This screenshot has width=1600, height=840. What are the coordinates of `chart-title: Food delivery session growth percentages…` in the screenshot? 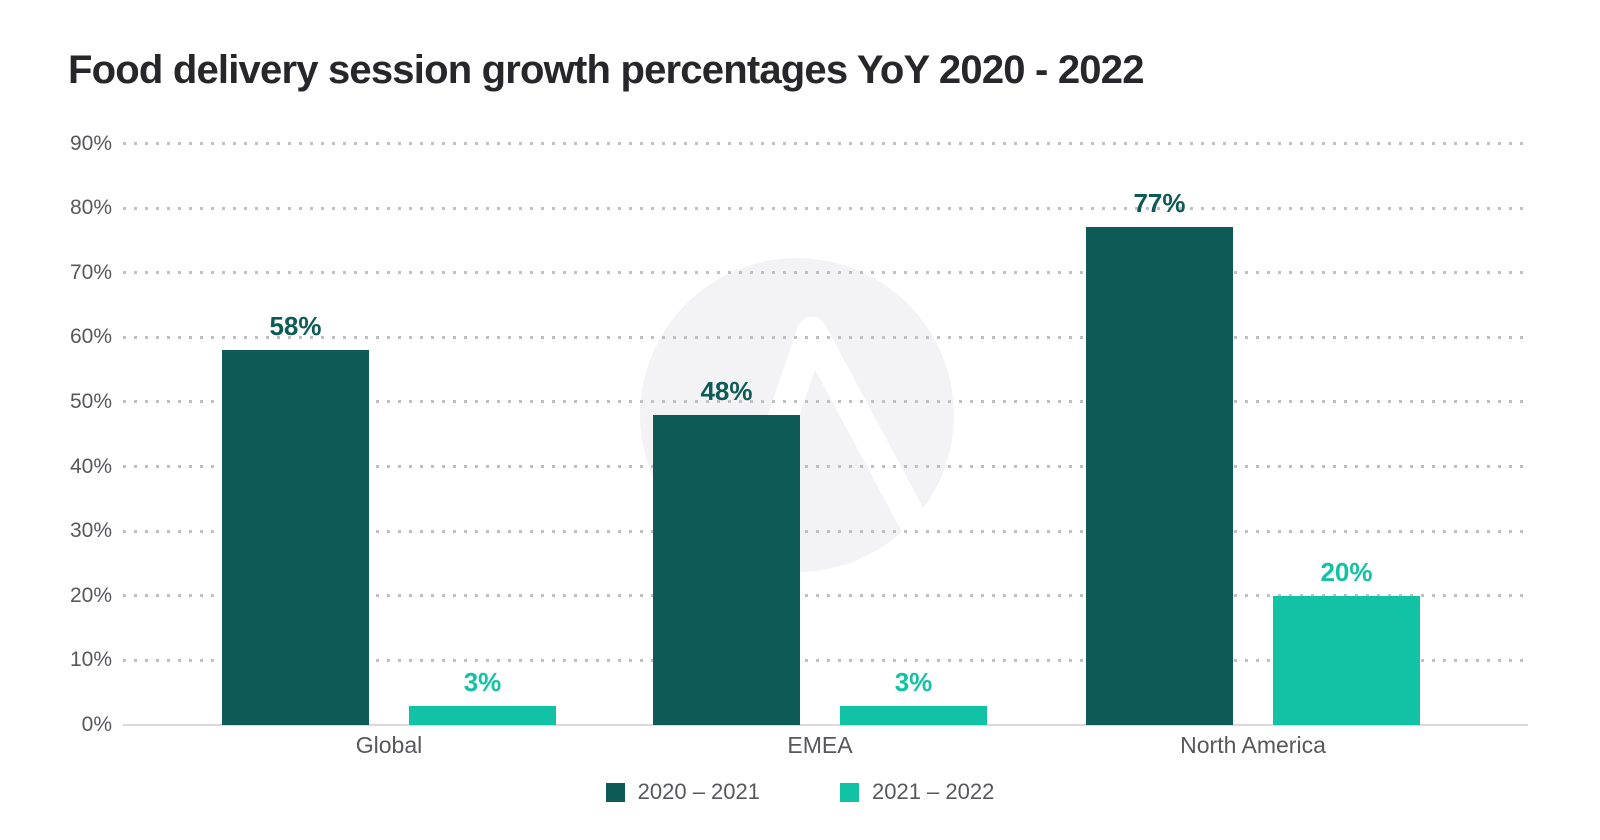 It's located at (606, 70).